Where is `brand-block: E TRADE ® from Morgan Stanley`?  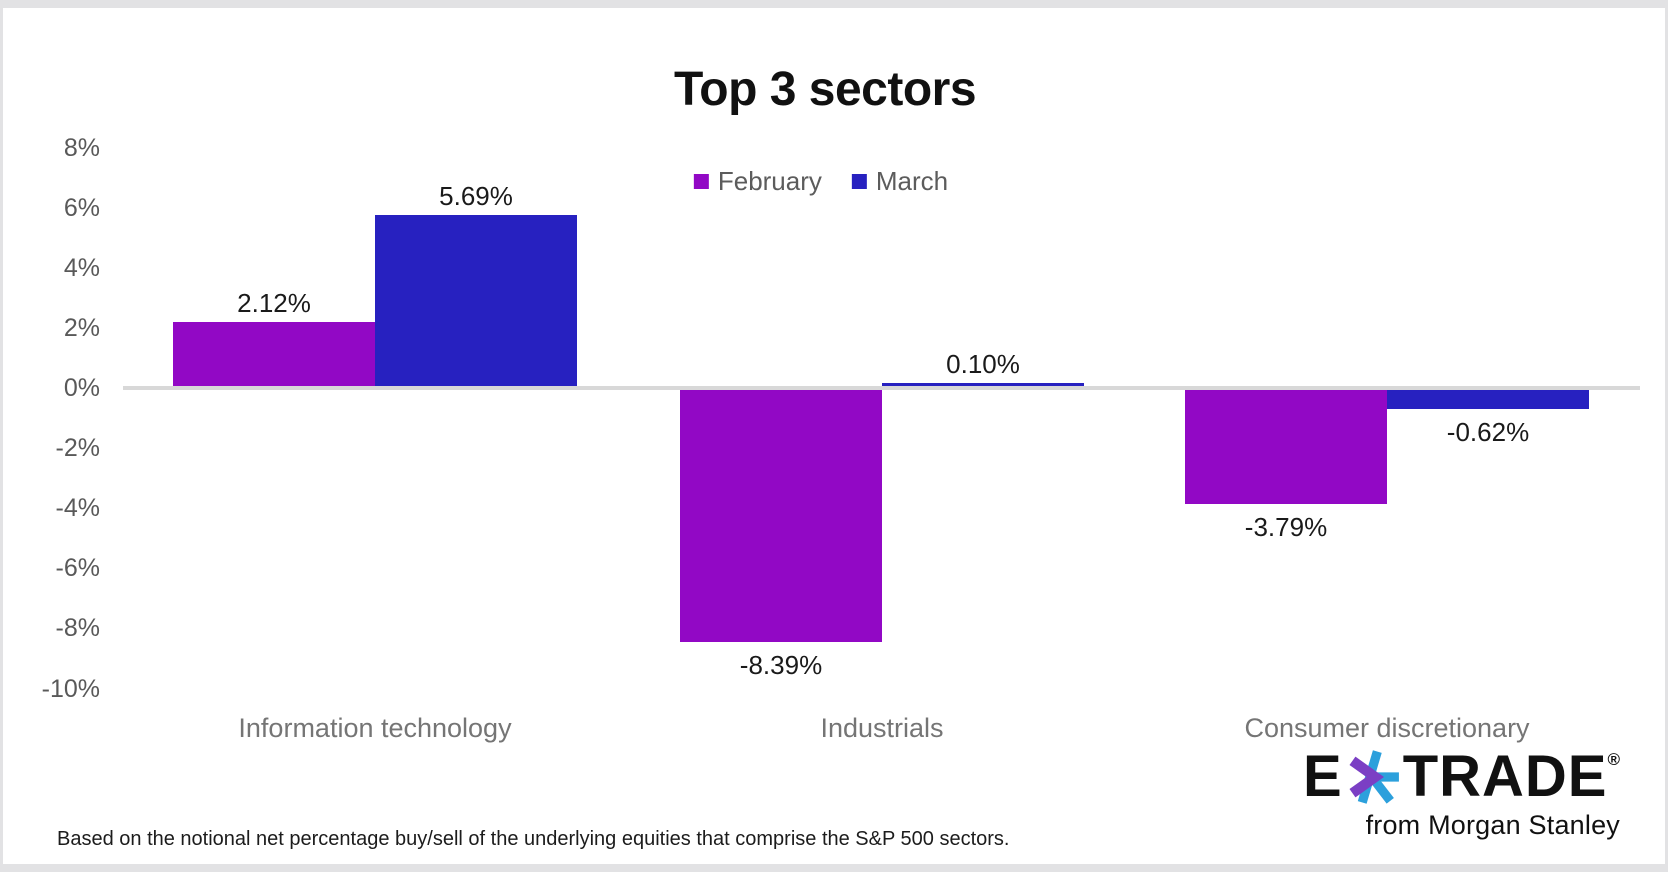
brand-block: E TRADE ® from Morgan Stanley is located at coordinates (1461, 794).